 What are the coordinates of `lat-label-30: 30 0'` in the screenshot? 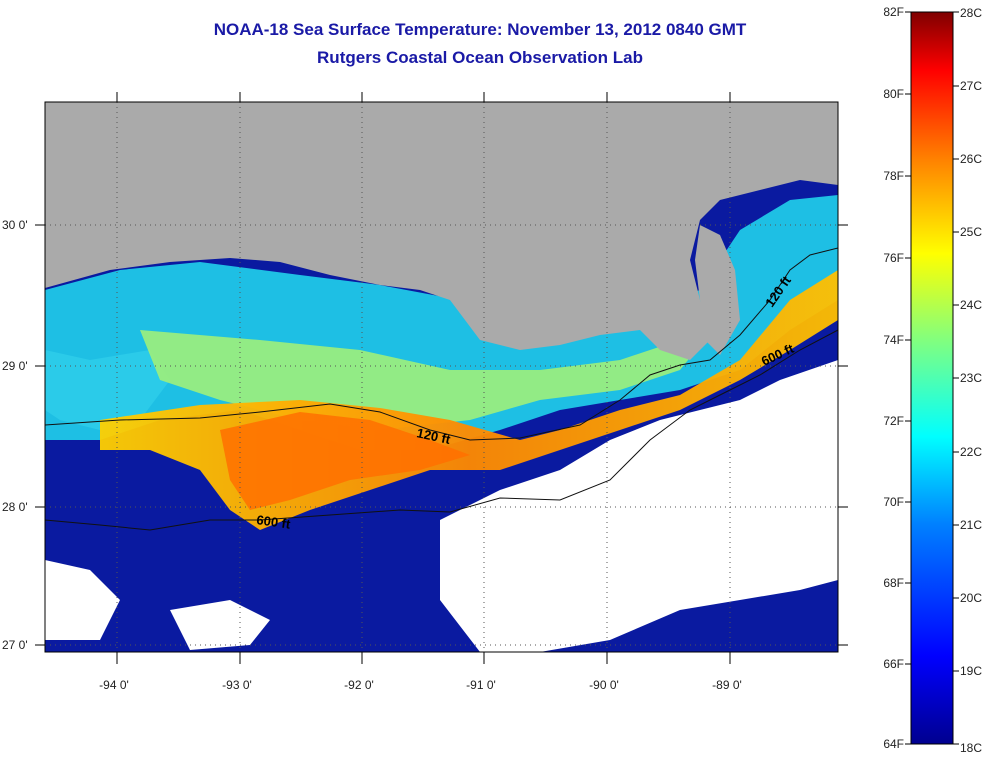 It's located at (15, 225).